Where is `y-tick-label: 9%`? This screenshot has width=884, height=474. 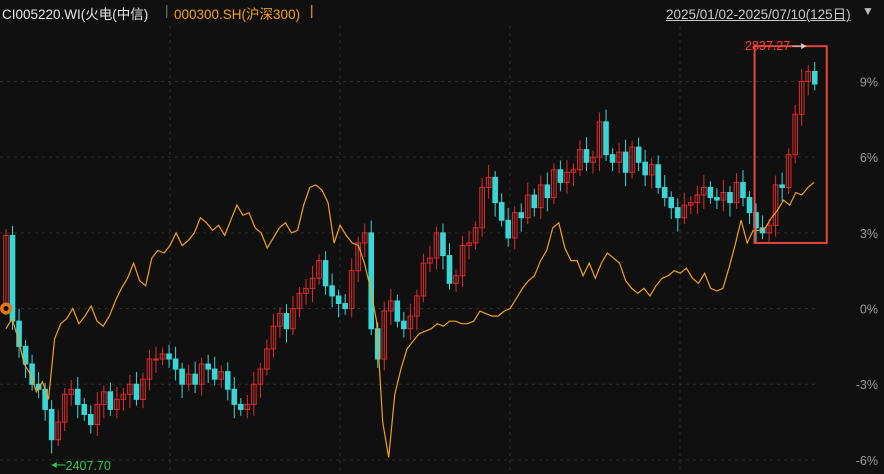 y-tick-label: 9% is located at coordinates (869, 83).